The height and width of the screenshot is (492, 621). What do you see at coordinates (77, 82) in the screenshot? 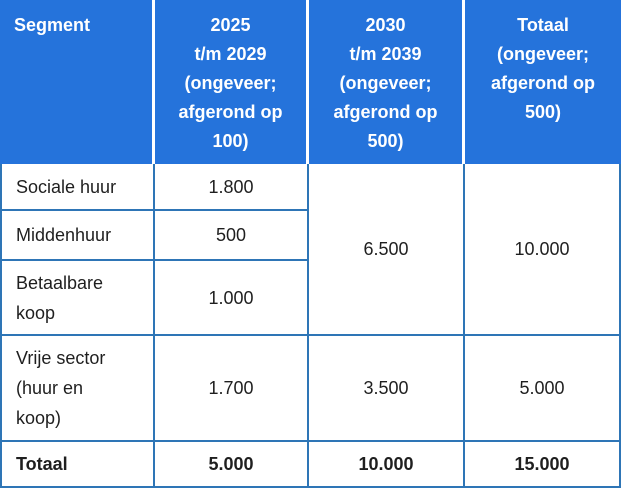
I see `header-cell-segment: Segment` at bounding box center [77, 82].